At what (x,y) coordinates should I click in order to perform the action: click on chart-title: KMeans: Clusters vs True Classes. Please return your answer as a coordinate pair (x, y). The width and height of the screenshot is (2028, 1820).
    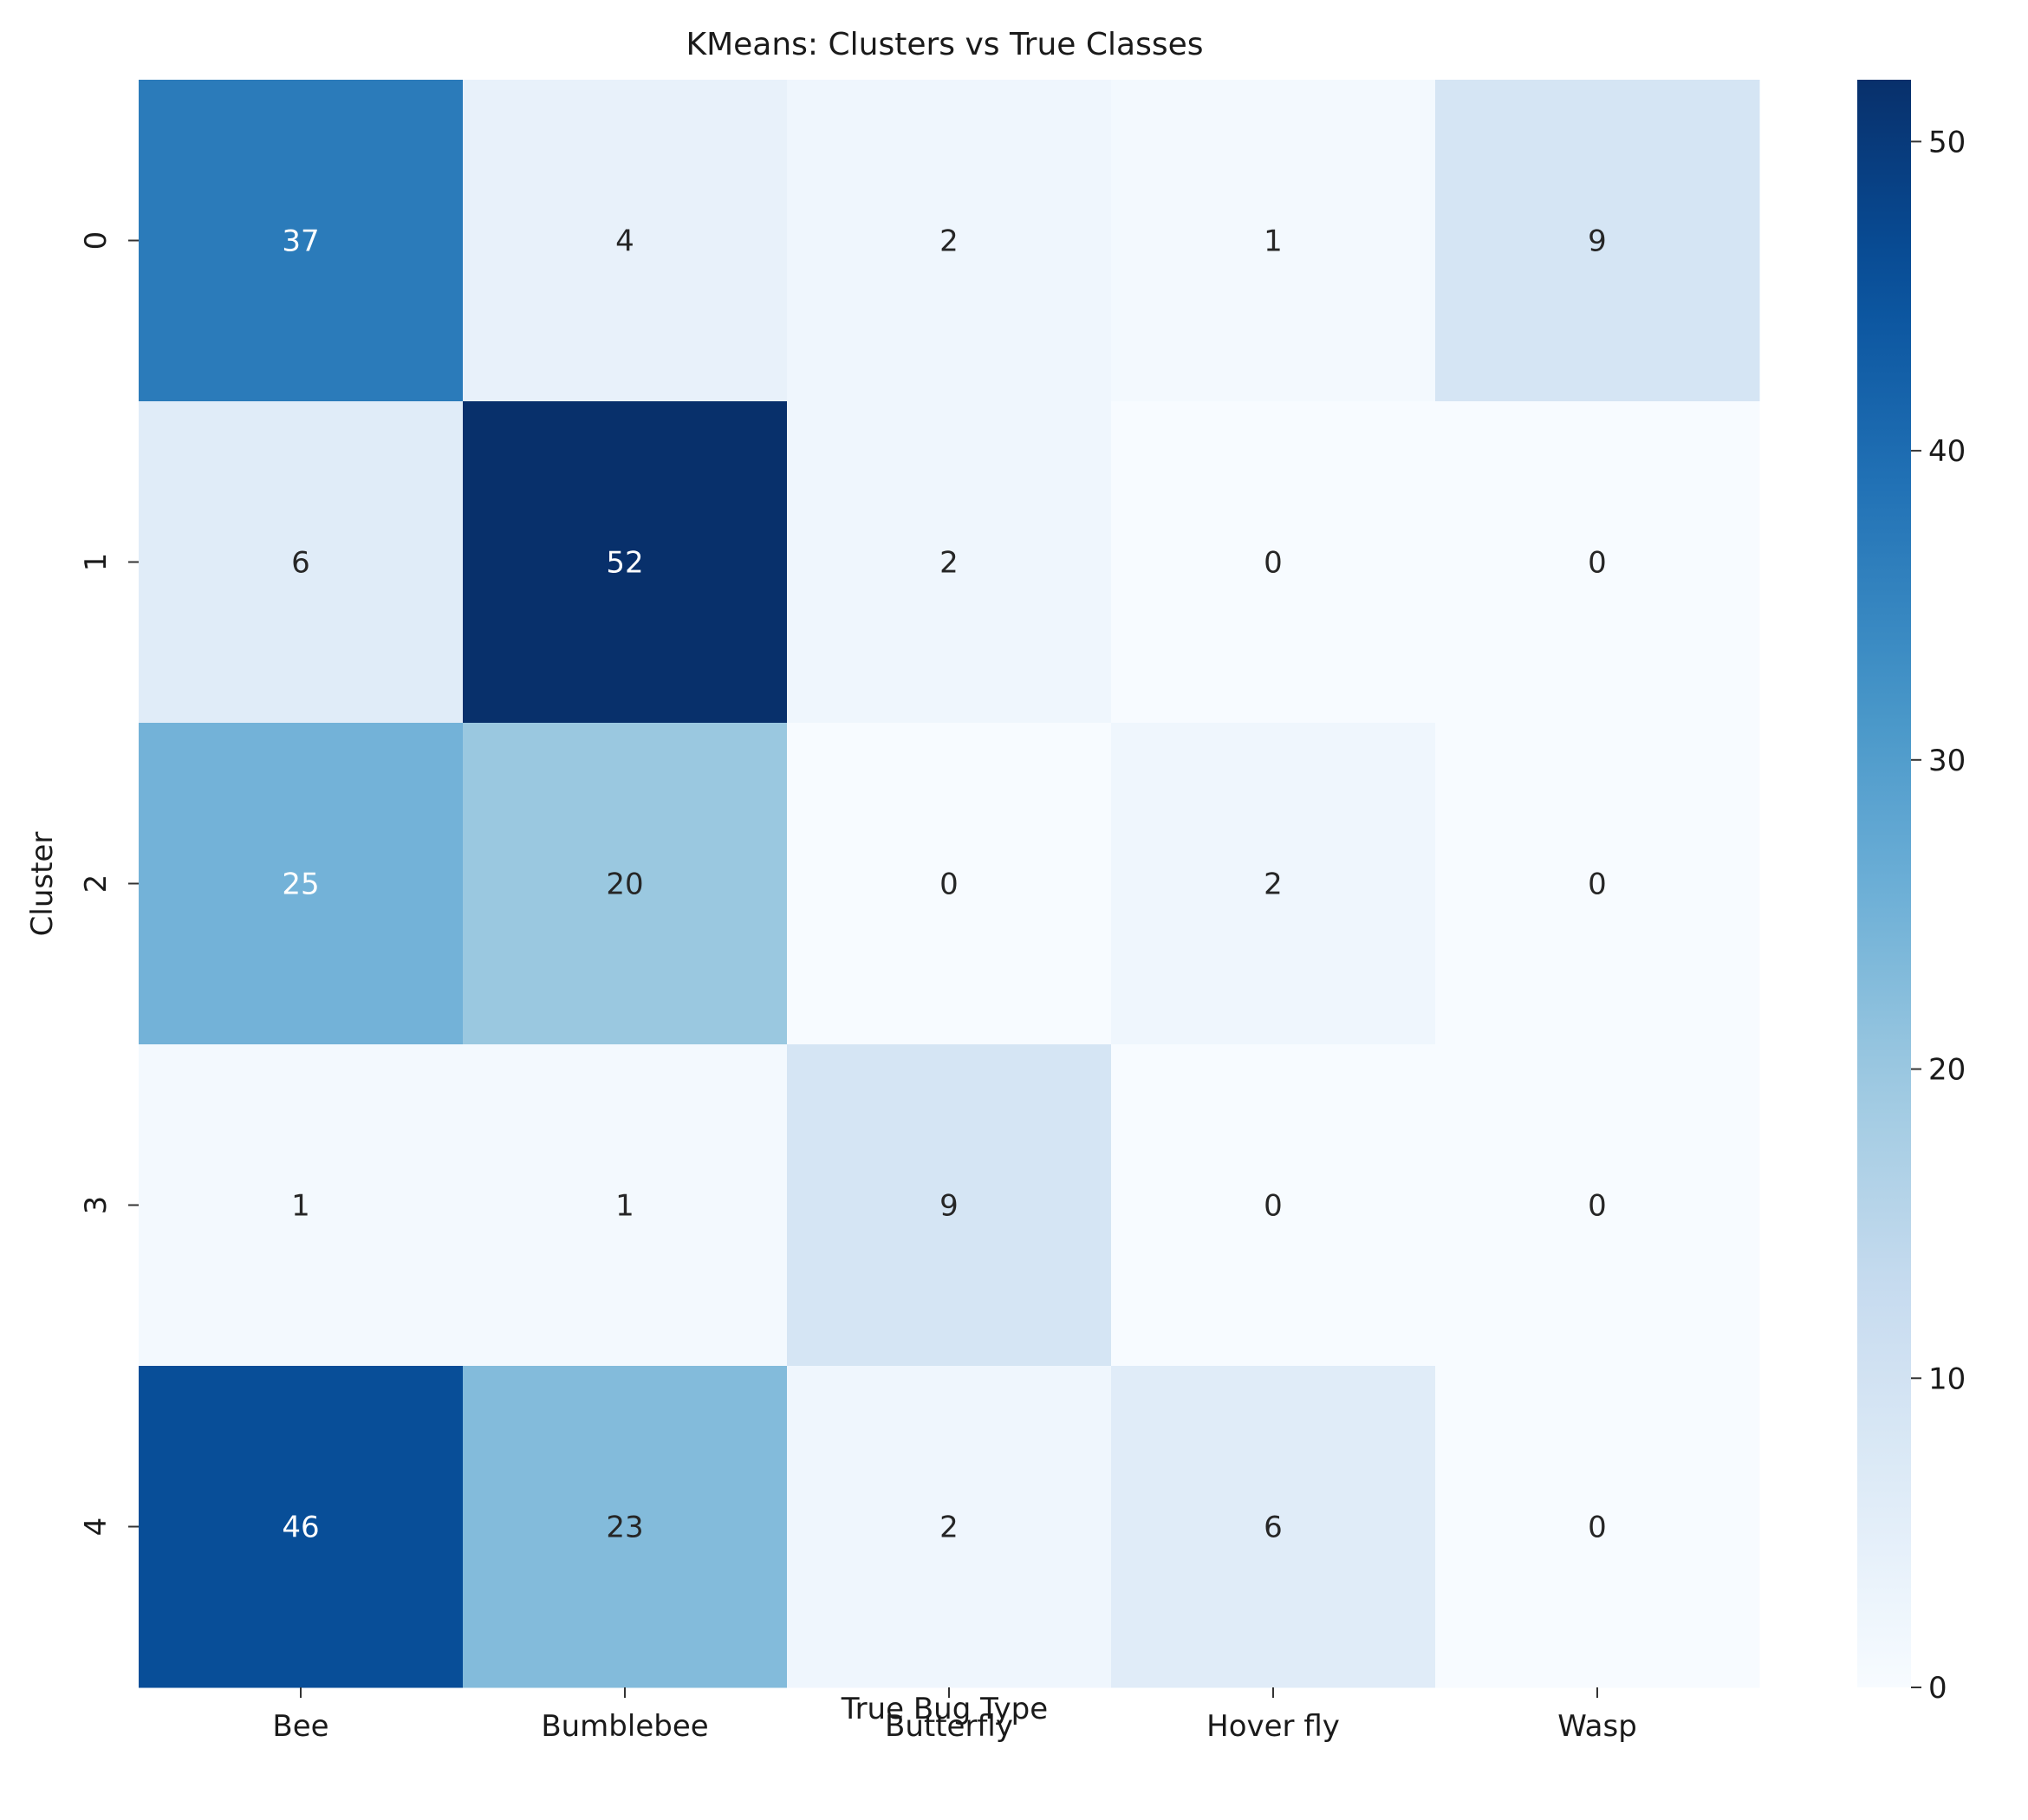
    Looking at the image, I should click on (944, 44).